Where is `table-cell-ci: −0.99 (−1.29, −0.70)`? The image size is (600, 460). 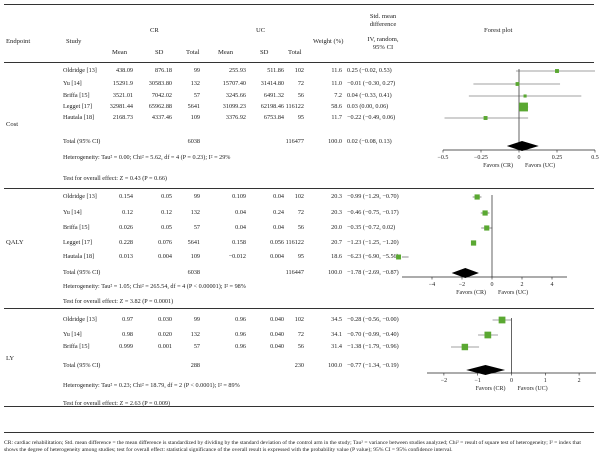 table-cell-ci: −0.99 (−1.29, −0.70) is located at coordinates (373, 196).